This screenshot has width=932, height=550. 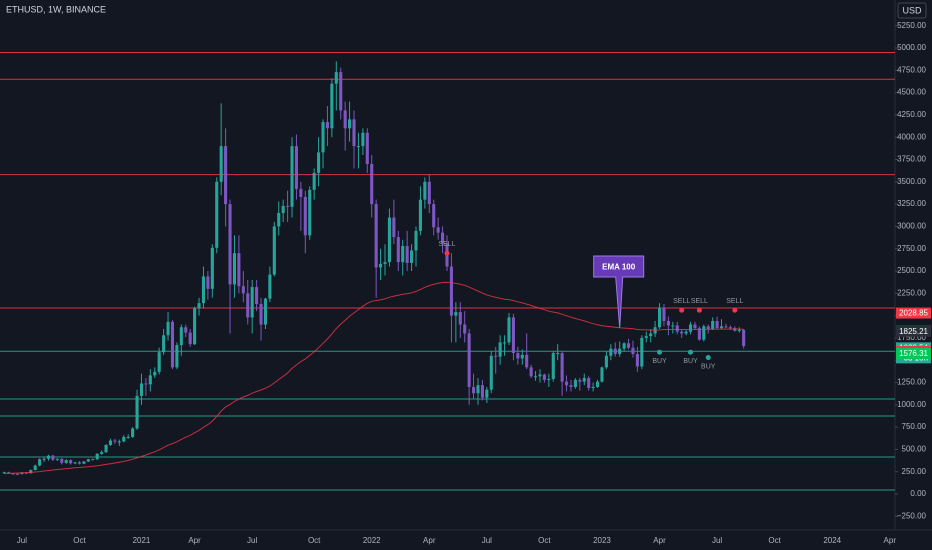 I want to click on currency-box, so click(x=912, y=10).